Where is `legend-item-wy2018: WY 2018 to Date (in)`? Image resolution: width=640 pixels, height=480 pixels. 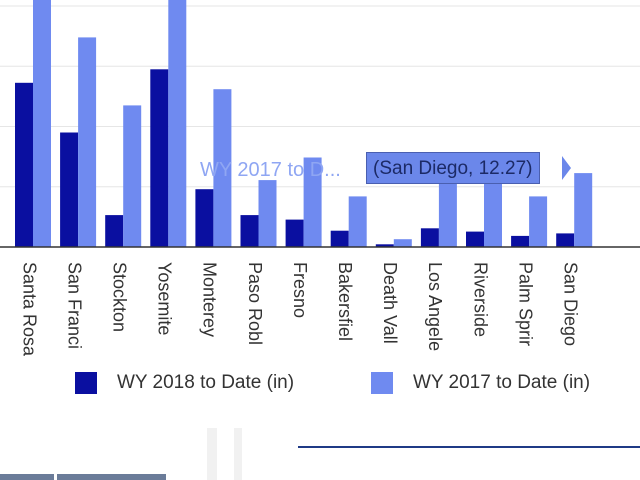 legend-item-wy2018: WY 2018 to Date (in) is located at coordinates (184, 383).